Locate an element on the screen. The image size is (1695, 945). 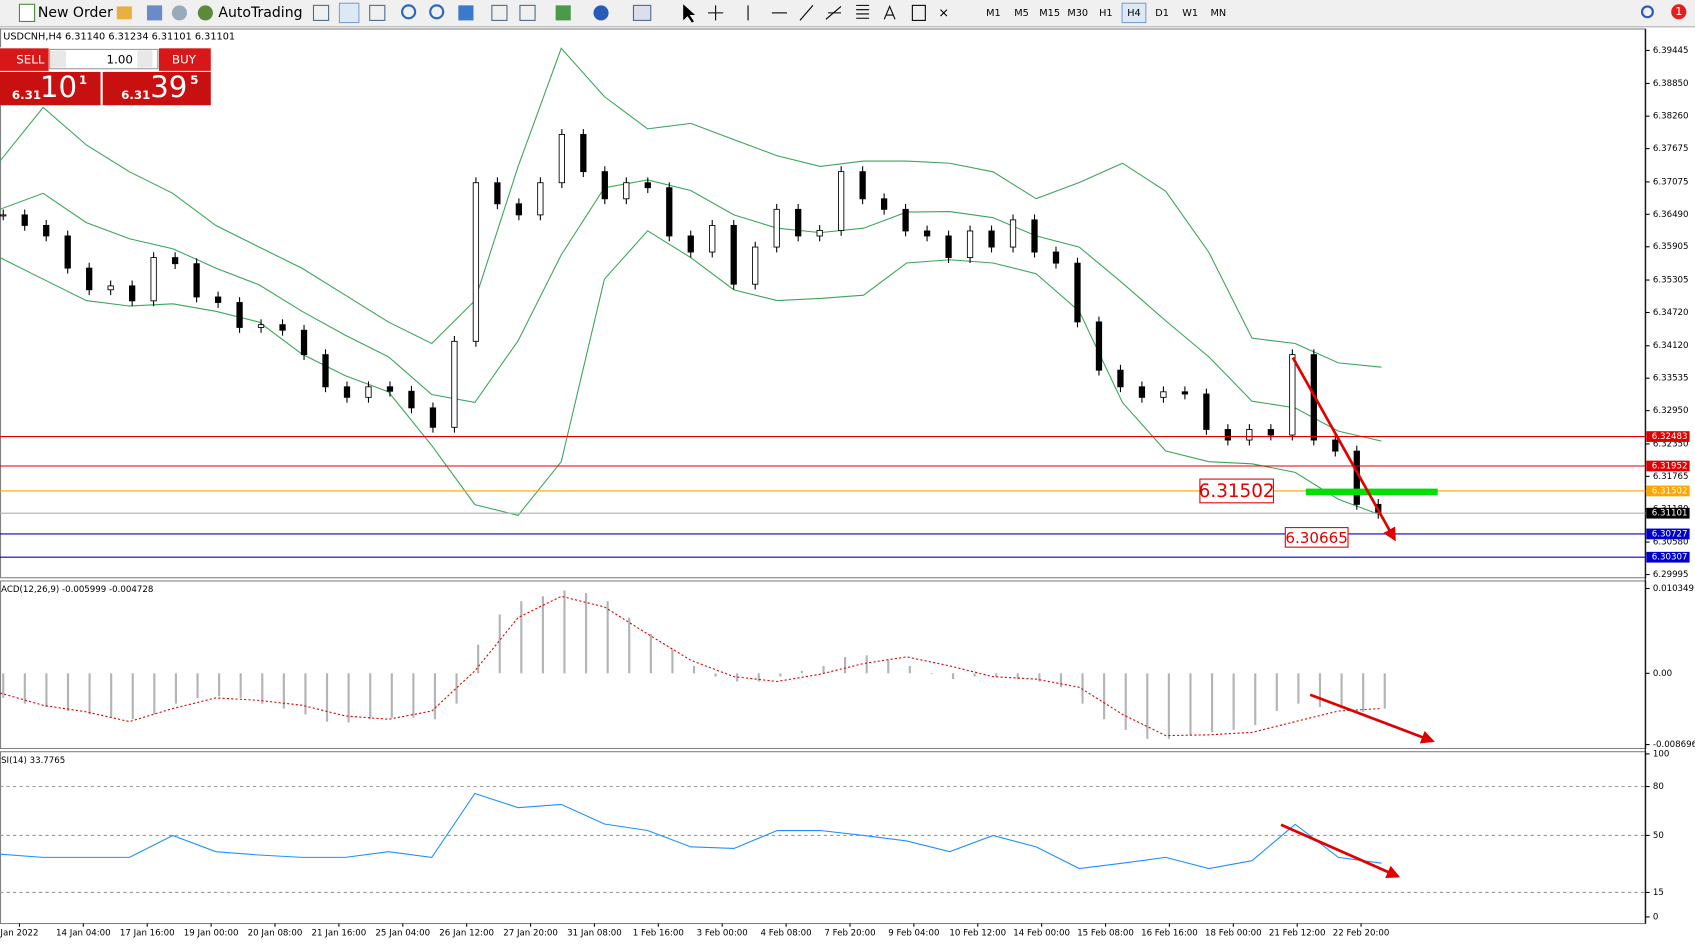
sell-label: SELL is located at coordinates (30, 60).